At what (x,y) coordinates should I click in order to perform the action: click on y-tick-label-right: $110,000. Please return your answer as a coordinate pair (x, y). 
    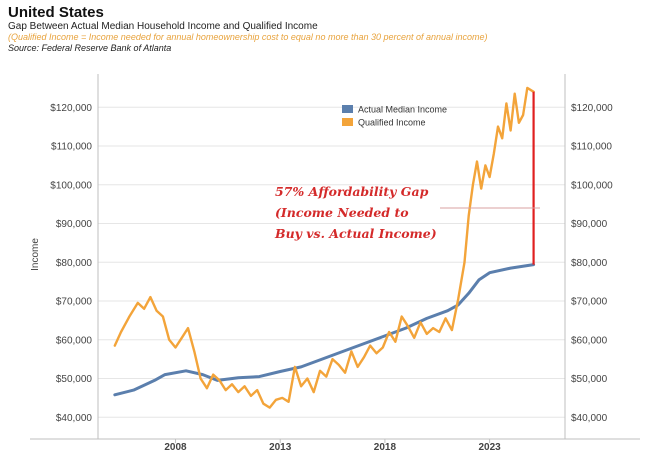
    Looking at the image, I should click on (591, 147).